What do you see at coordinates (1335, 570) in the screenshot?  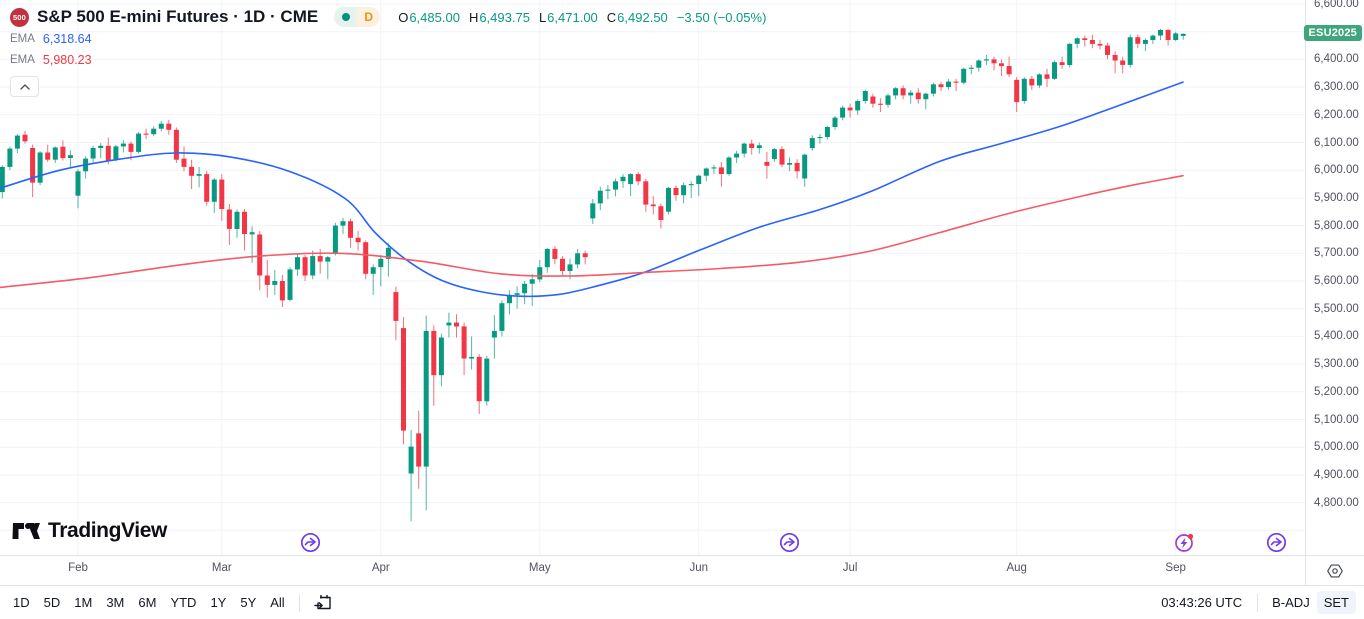 I see `axis-settings-button` at bounding box center [1335, 570].